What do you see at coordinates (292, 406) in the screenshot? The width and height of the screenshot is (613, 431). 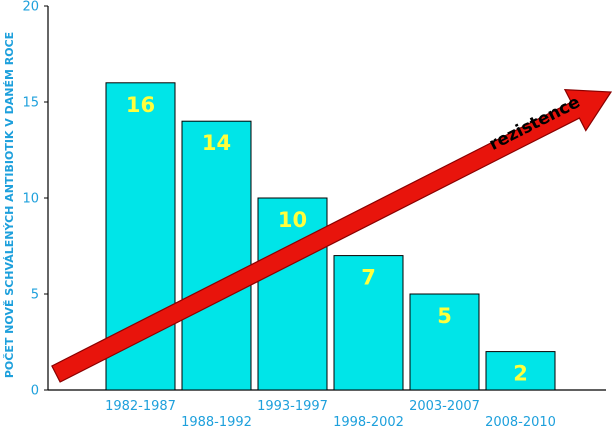 I see `x-tick-label: 1993-1997` at bounding box center [292, 406].